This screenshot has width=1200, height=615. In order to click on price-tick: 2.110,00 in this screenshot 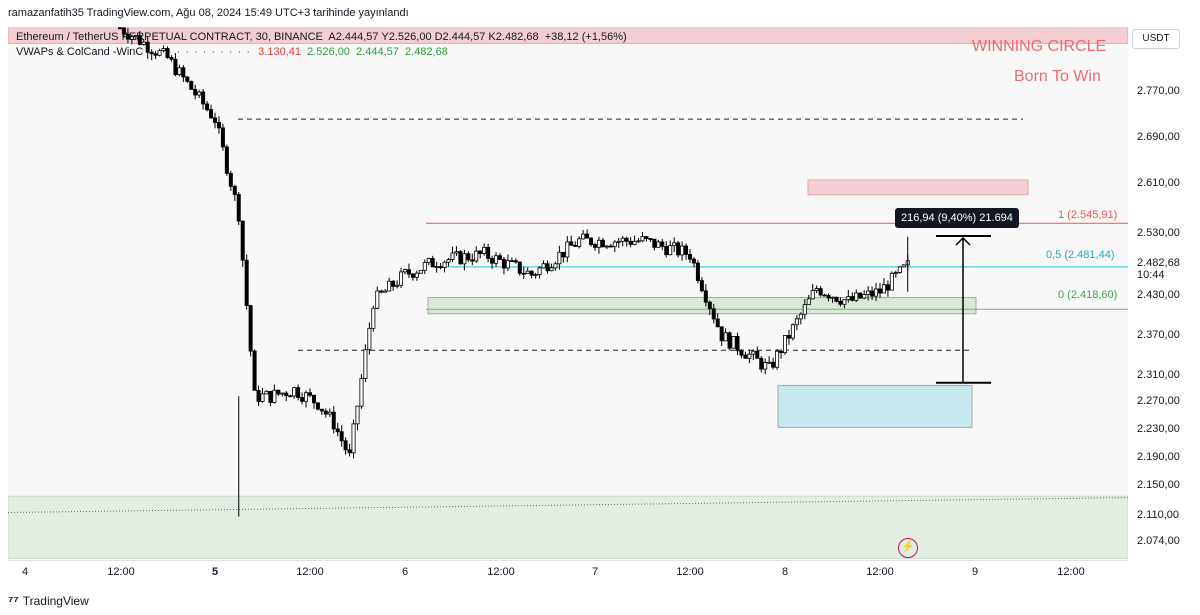, I will do `click(1158, 515)`.